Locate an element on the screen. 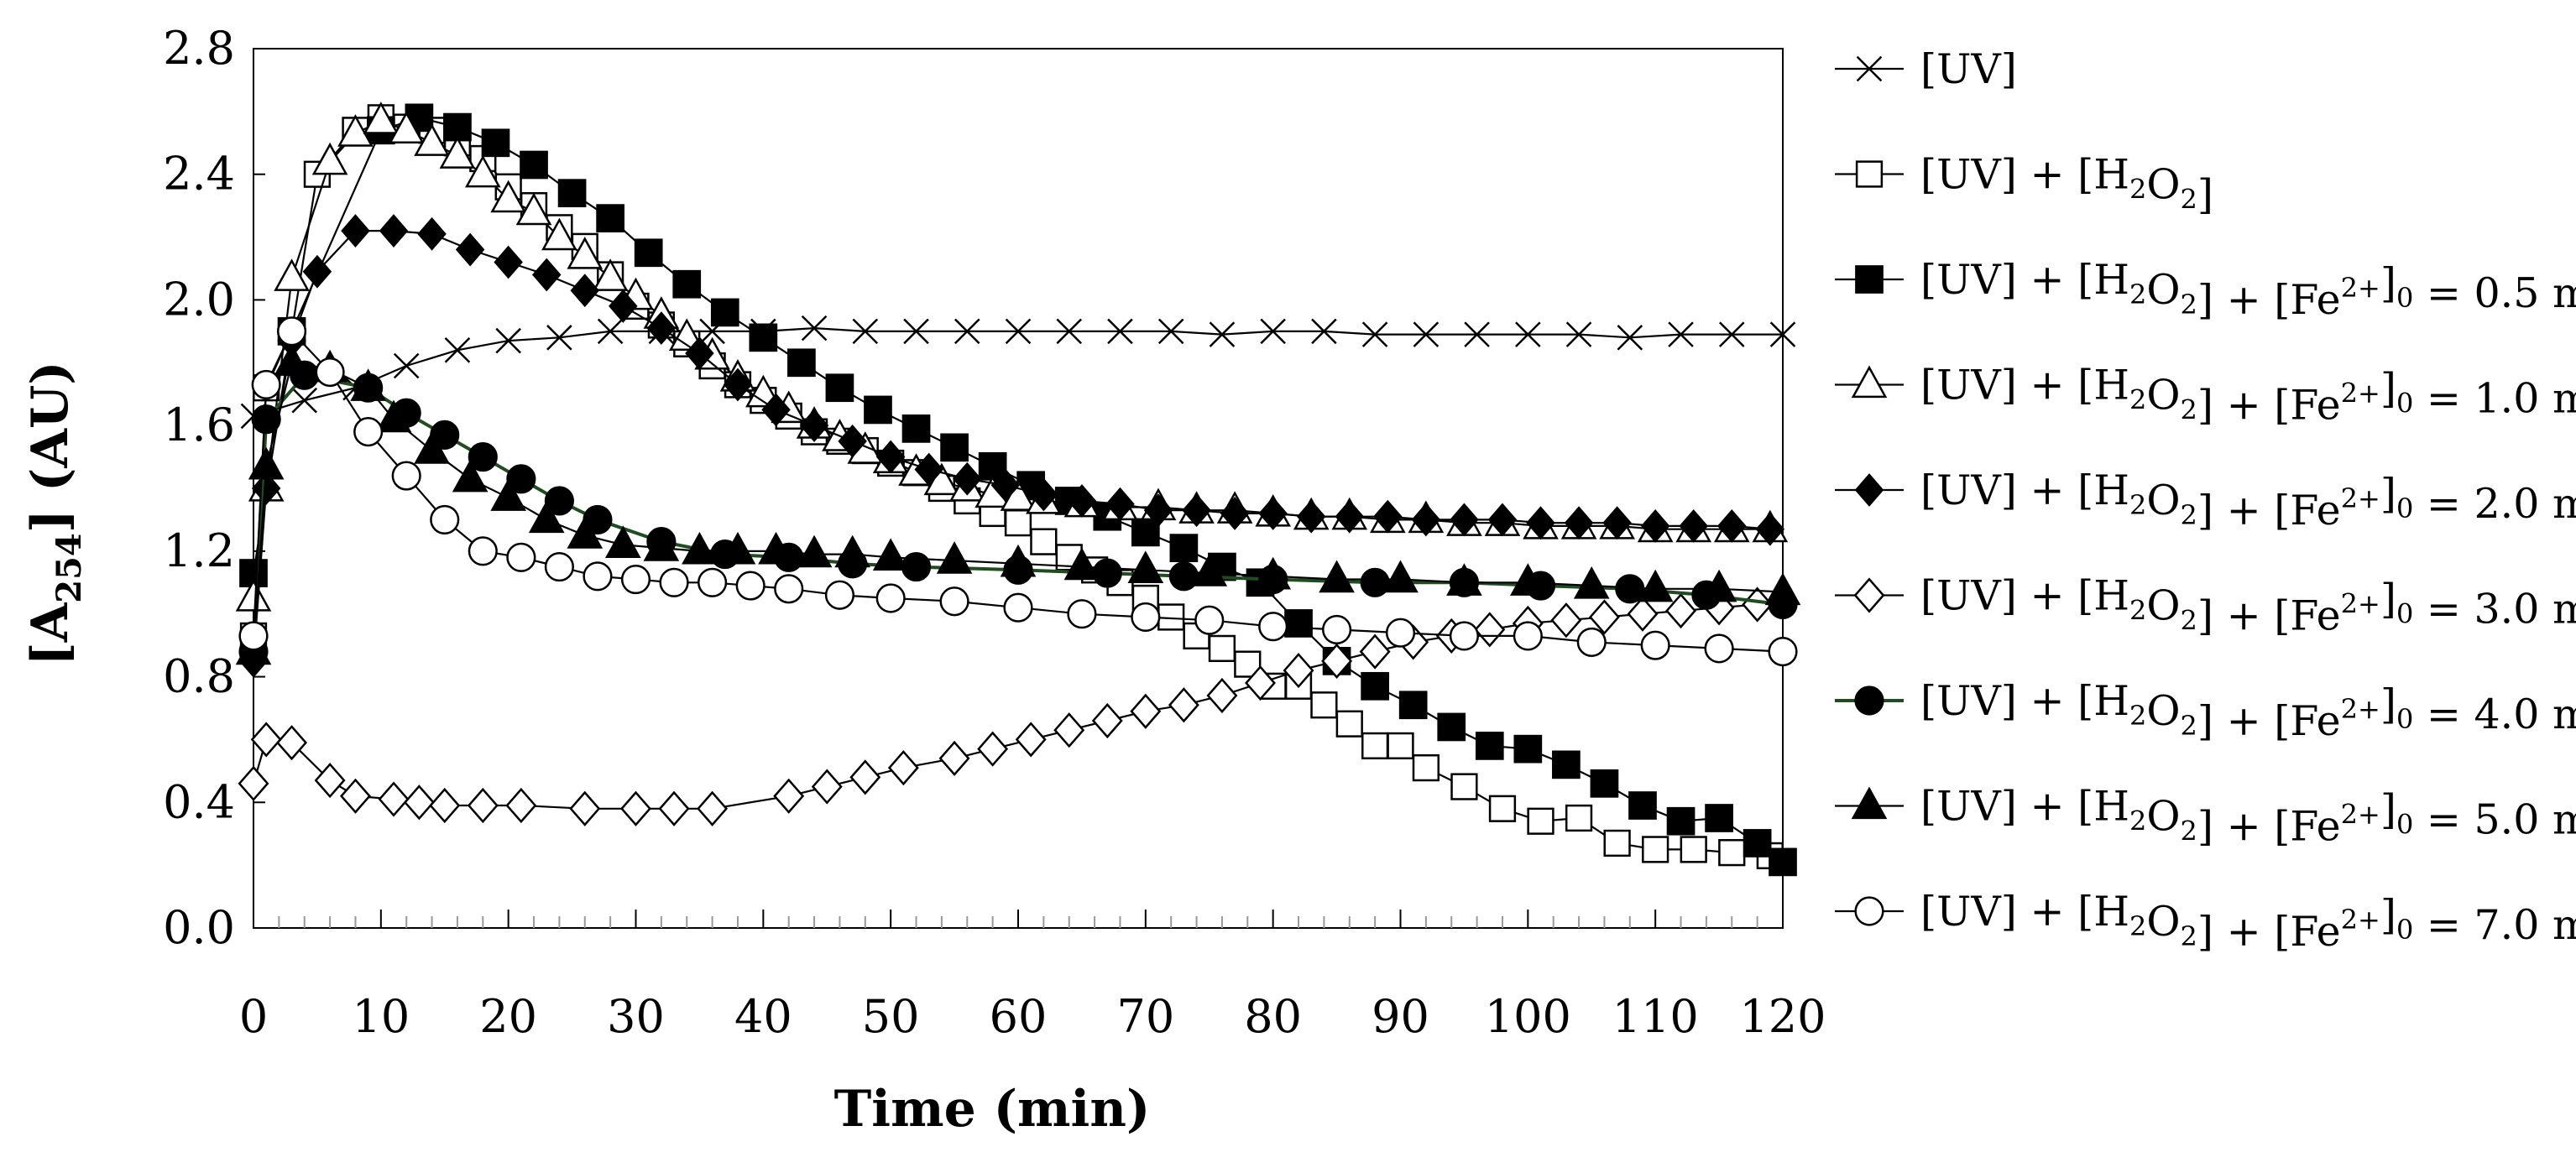 This screenshot has height=1152, width=2576. y-tick-label: 1.6 is located at coordinates (199, 425).